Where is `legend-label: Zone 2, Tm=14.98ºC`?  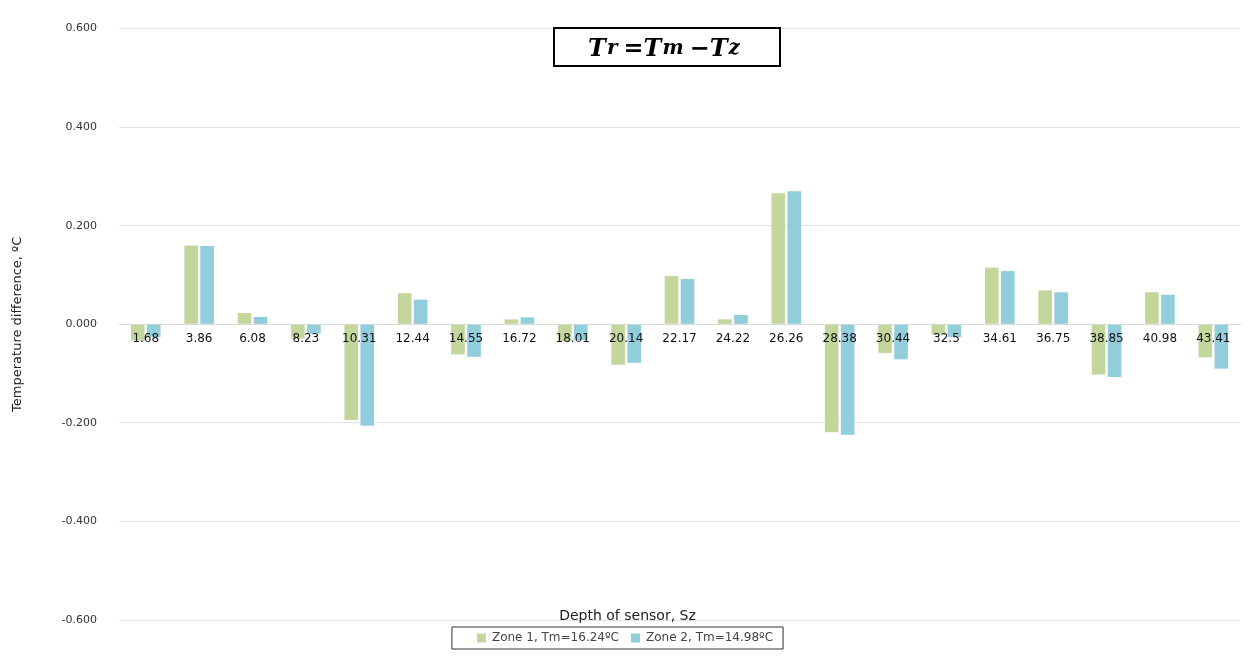
legend-label: Zone 2, Tm=14.98ºC is located at coordinates (710, 637).